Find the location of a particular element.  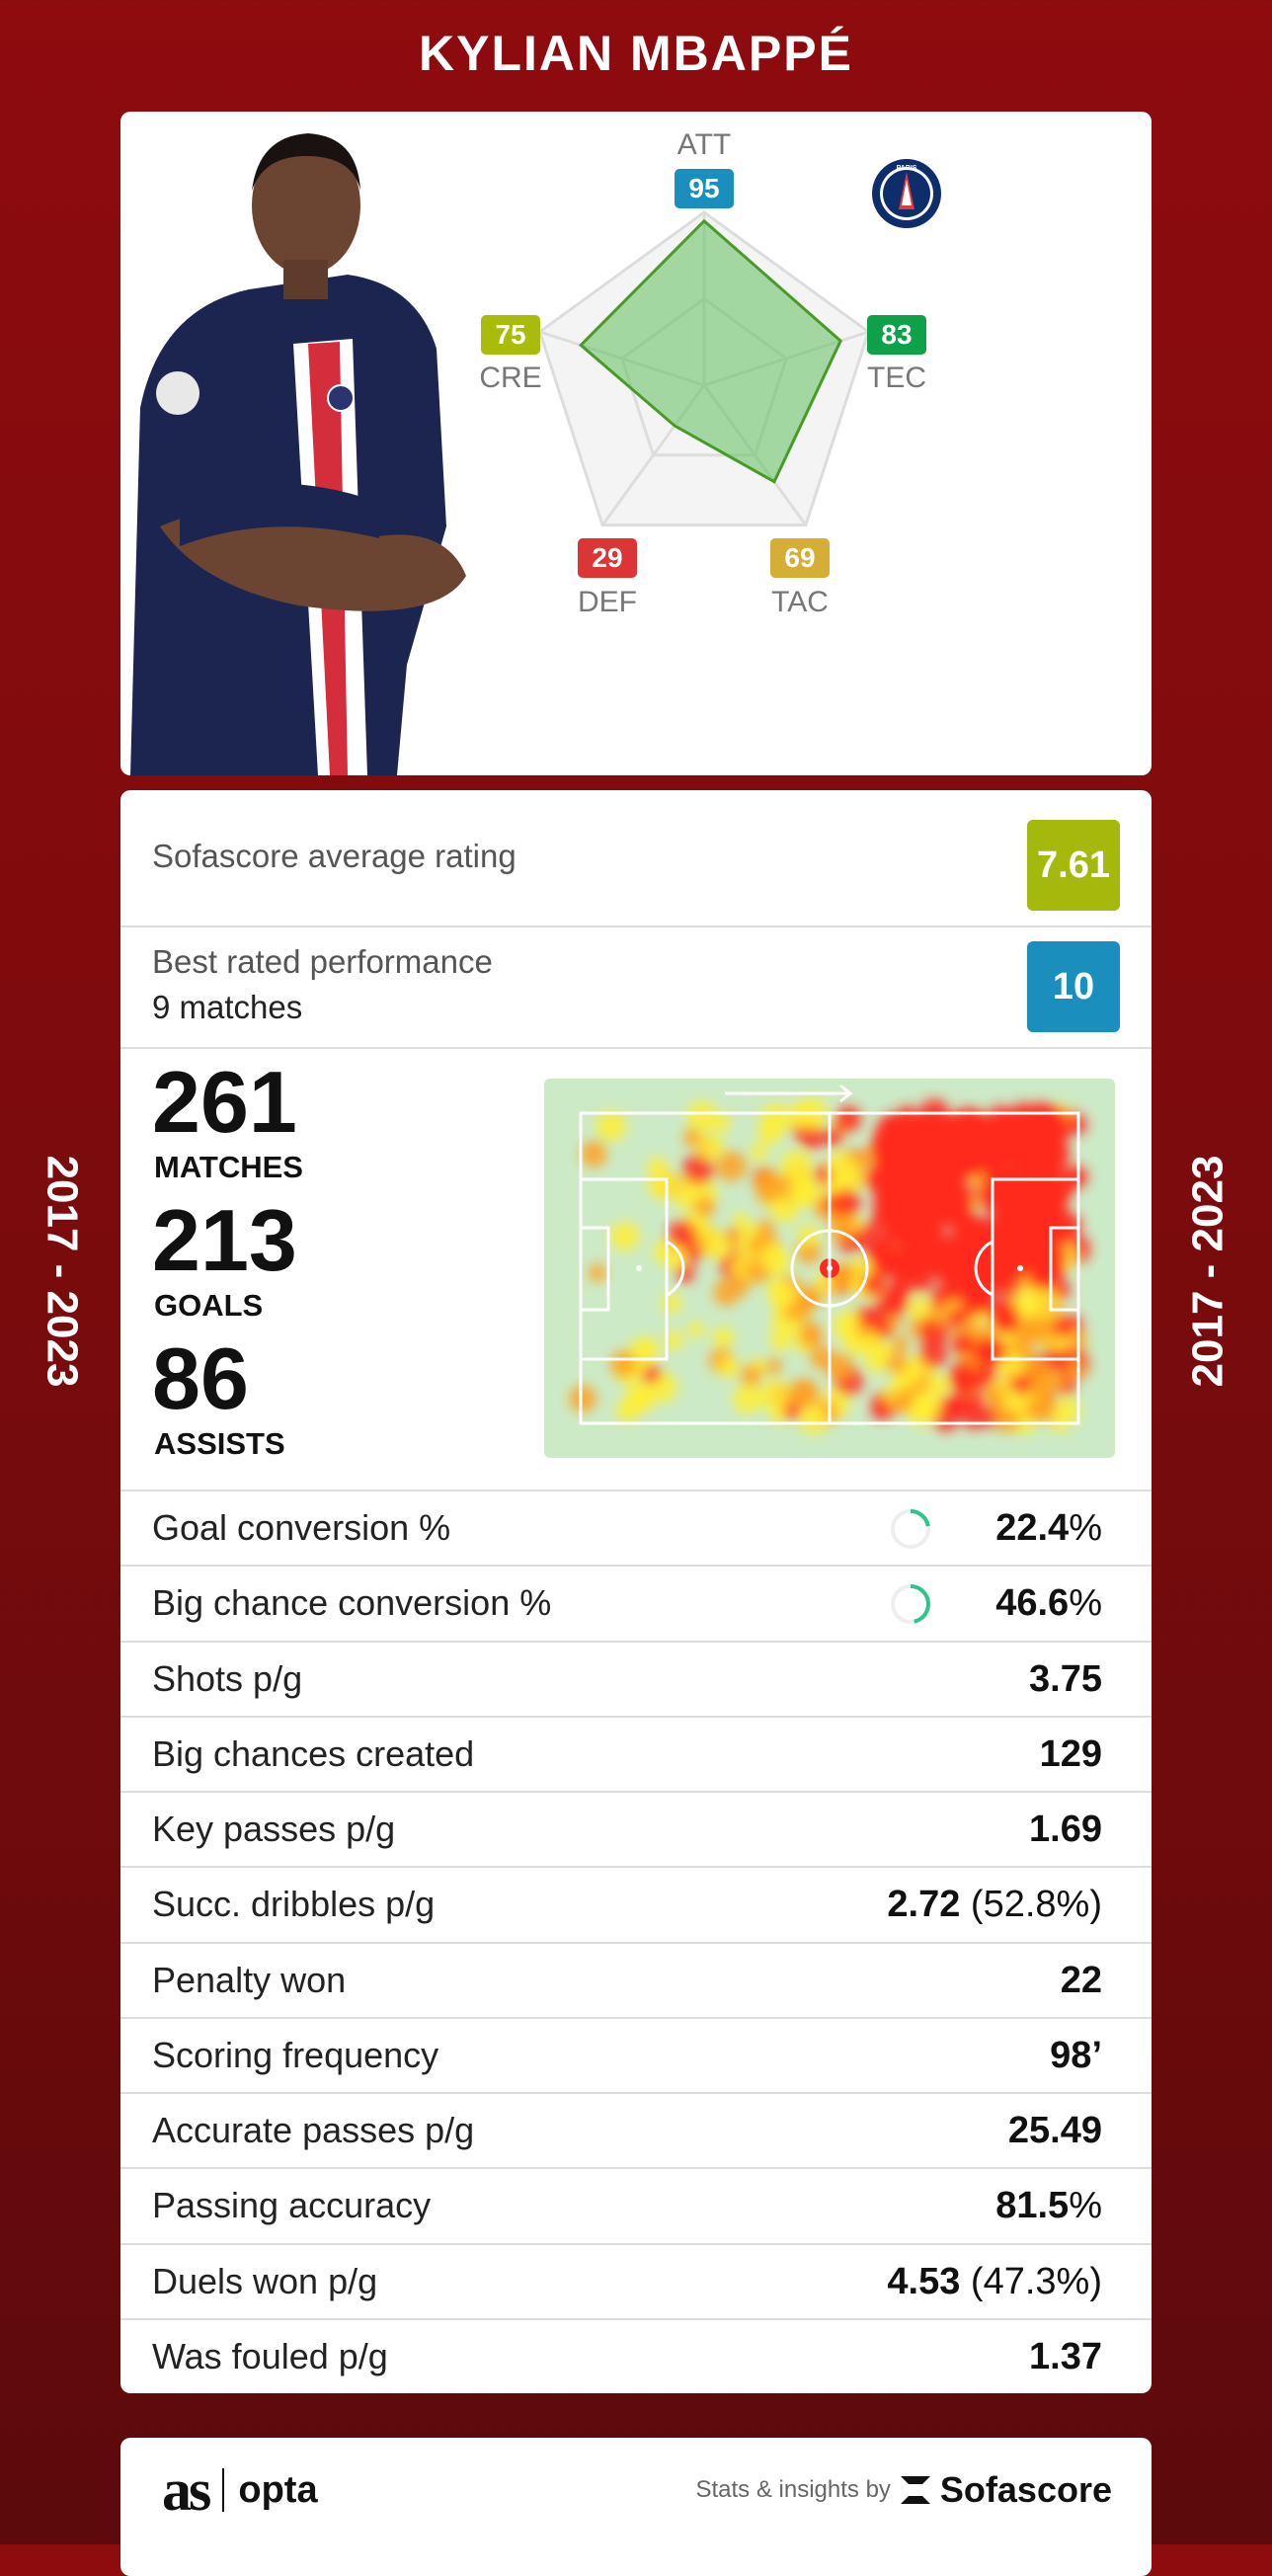

stat-value: 129 is located at coordinates (1071, 1754).